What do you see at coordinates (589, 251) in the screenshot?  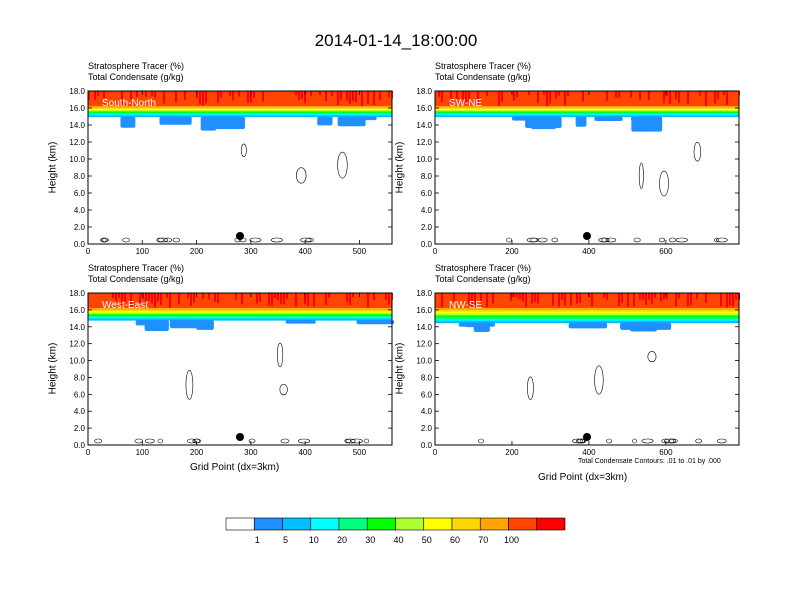 I see `x-tick-label: 400` at bounding box center [589, 251].